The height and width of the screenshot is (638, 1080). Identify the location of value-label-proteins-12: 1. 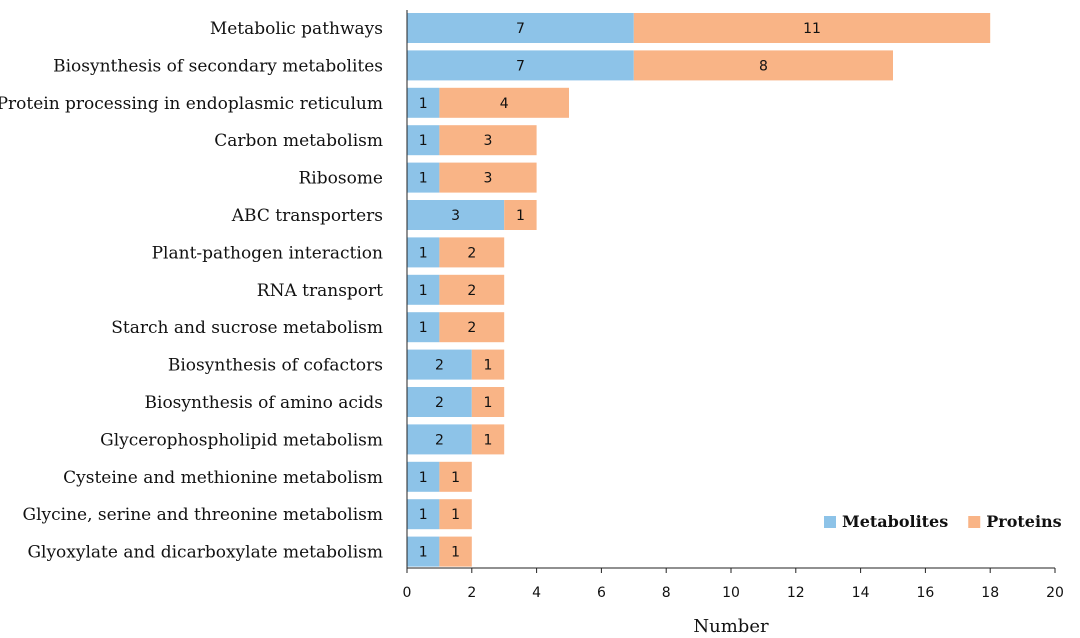
(455, 478).